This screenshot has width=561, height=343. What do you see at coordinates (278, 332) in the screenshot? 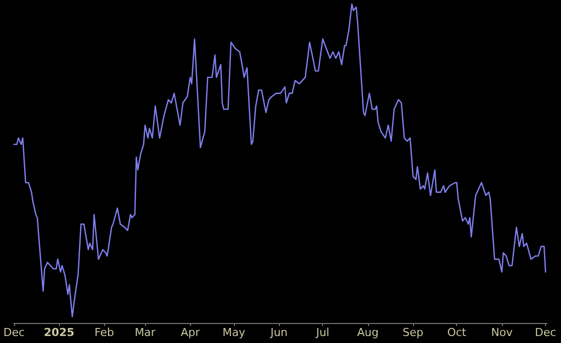
I see `x-tick-label: Jun` at bounding box center [278, 332].